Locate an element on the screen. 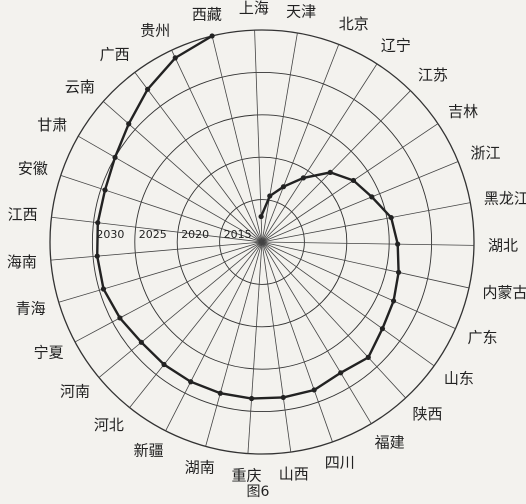  point-贵州 is located at coordinates (175, 58).